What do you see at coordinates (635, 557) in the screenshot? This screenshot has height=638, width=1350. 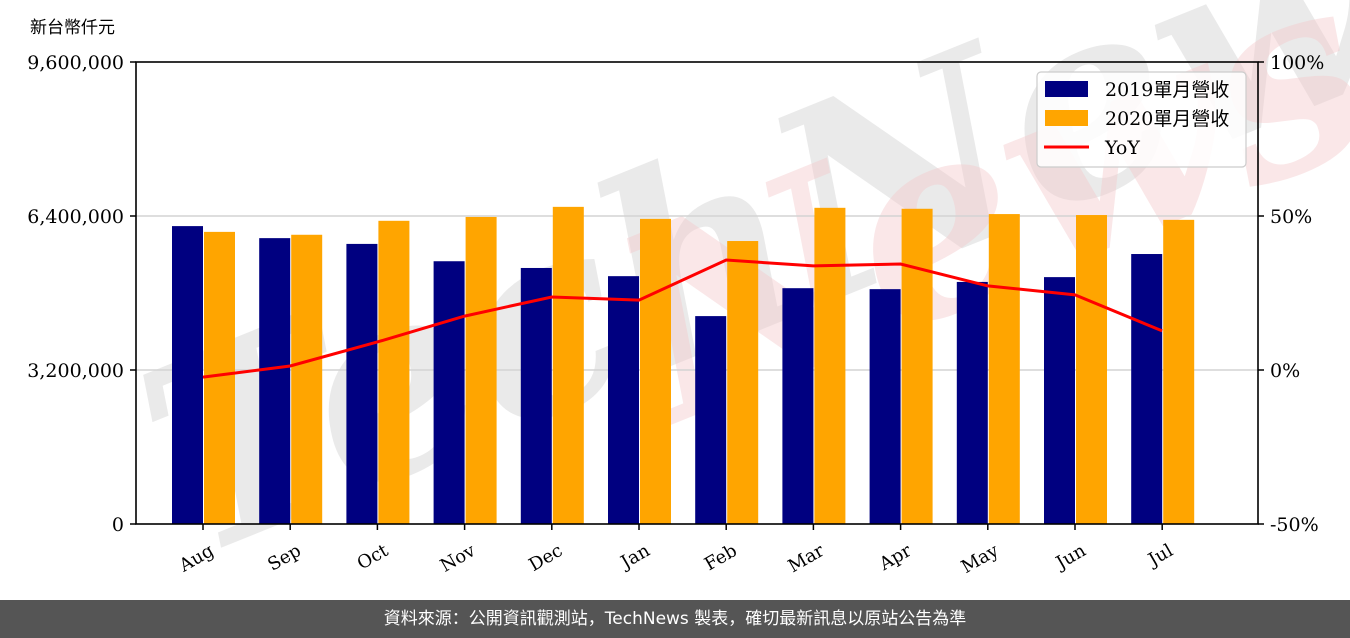 I see `x-tick-label: Jan` at bounding box center [635, 557].